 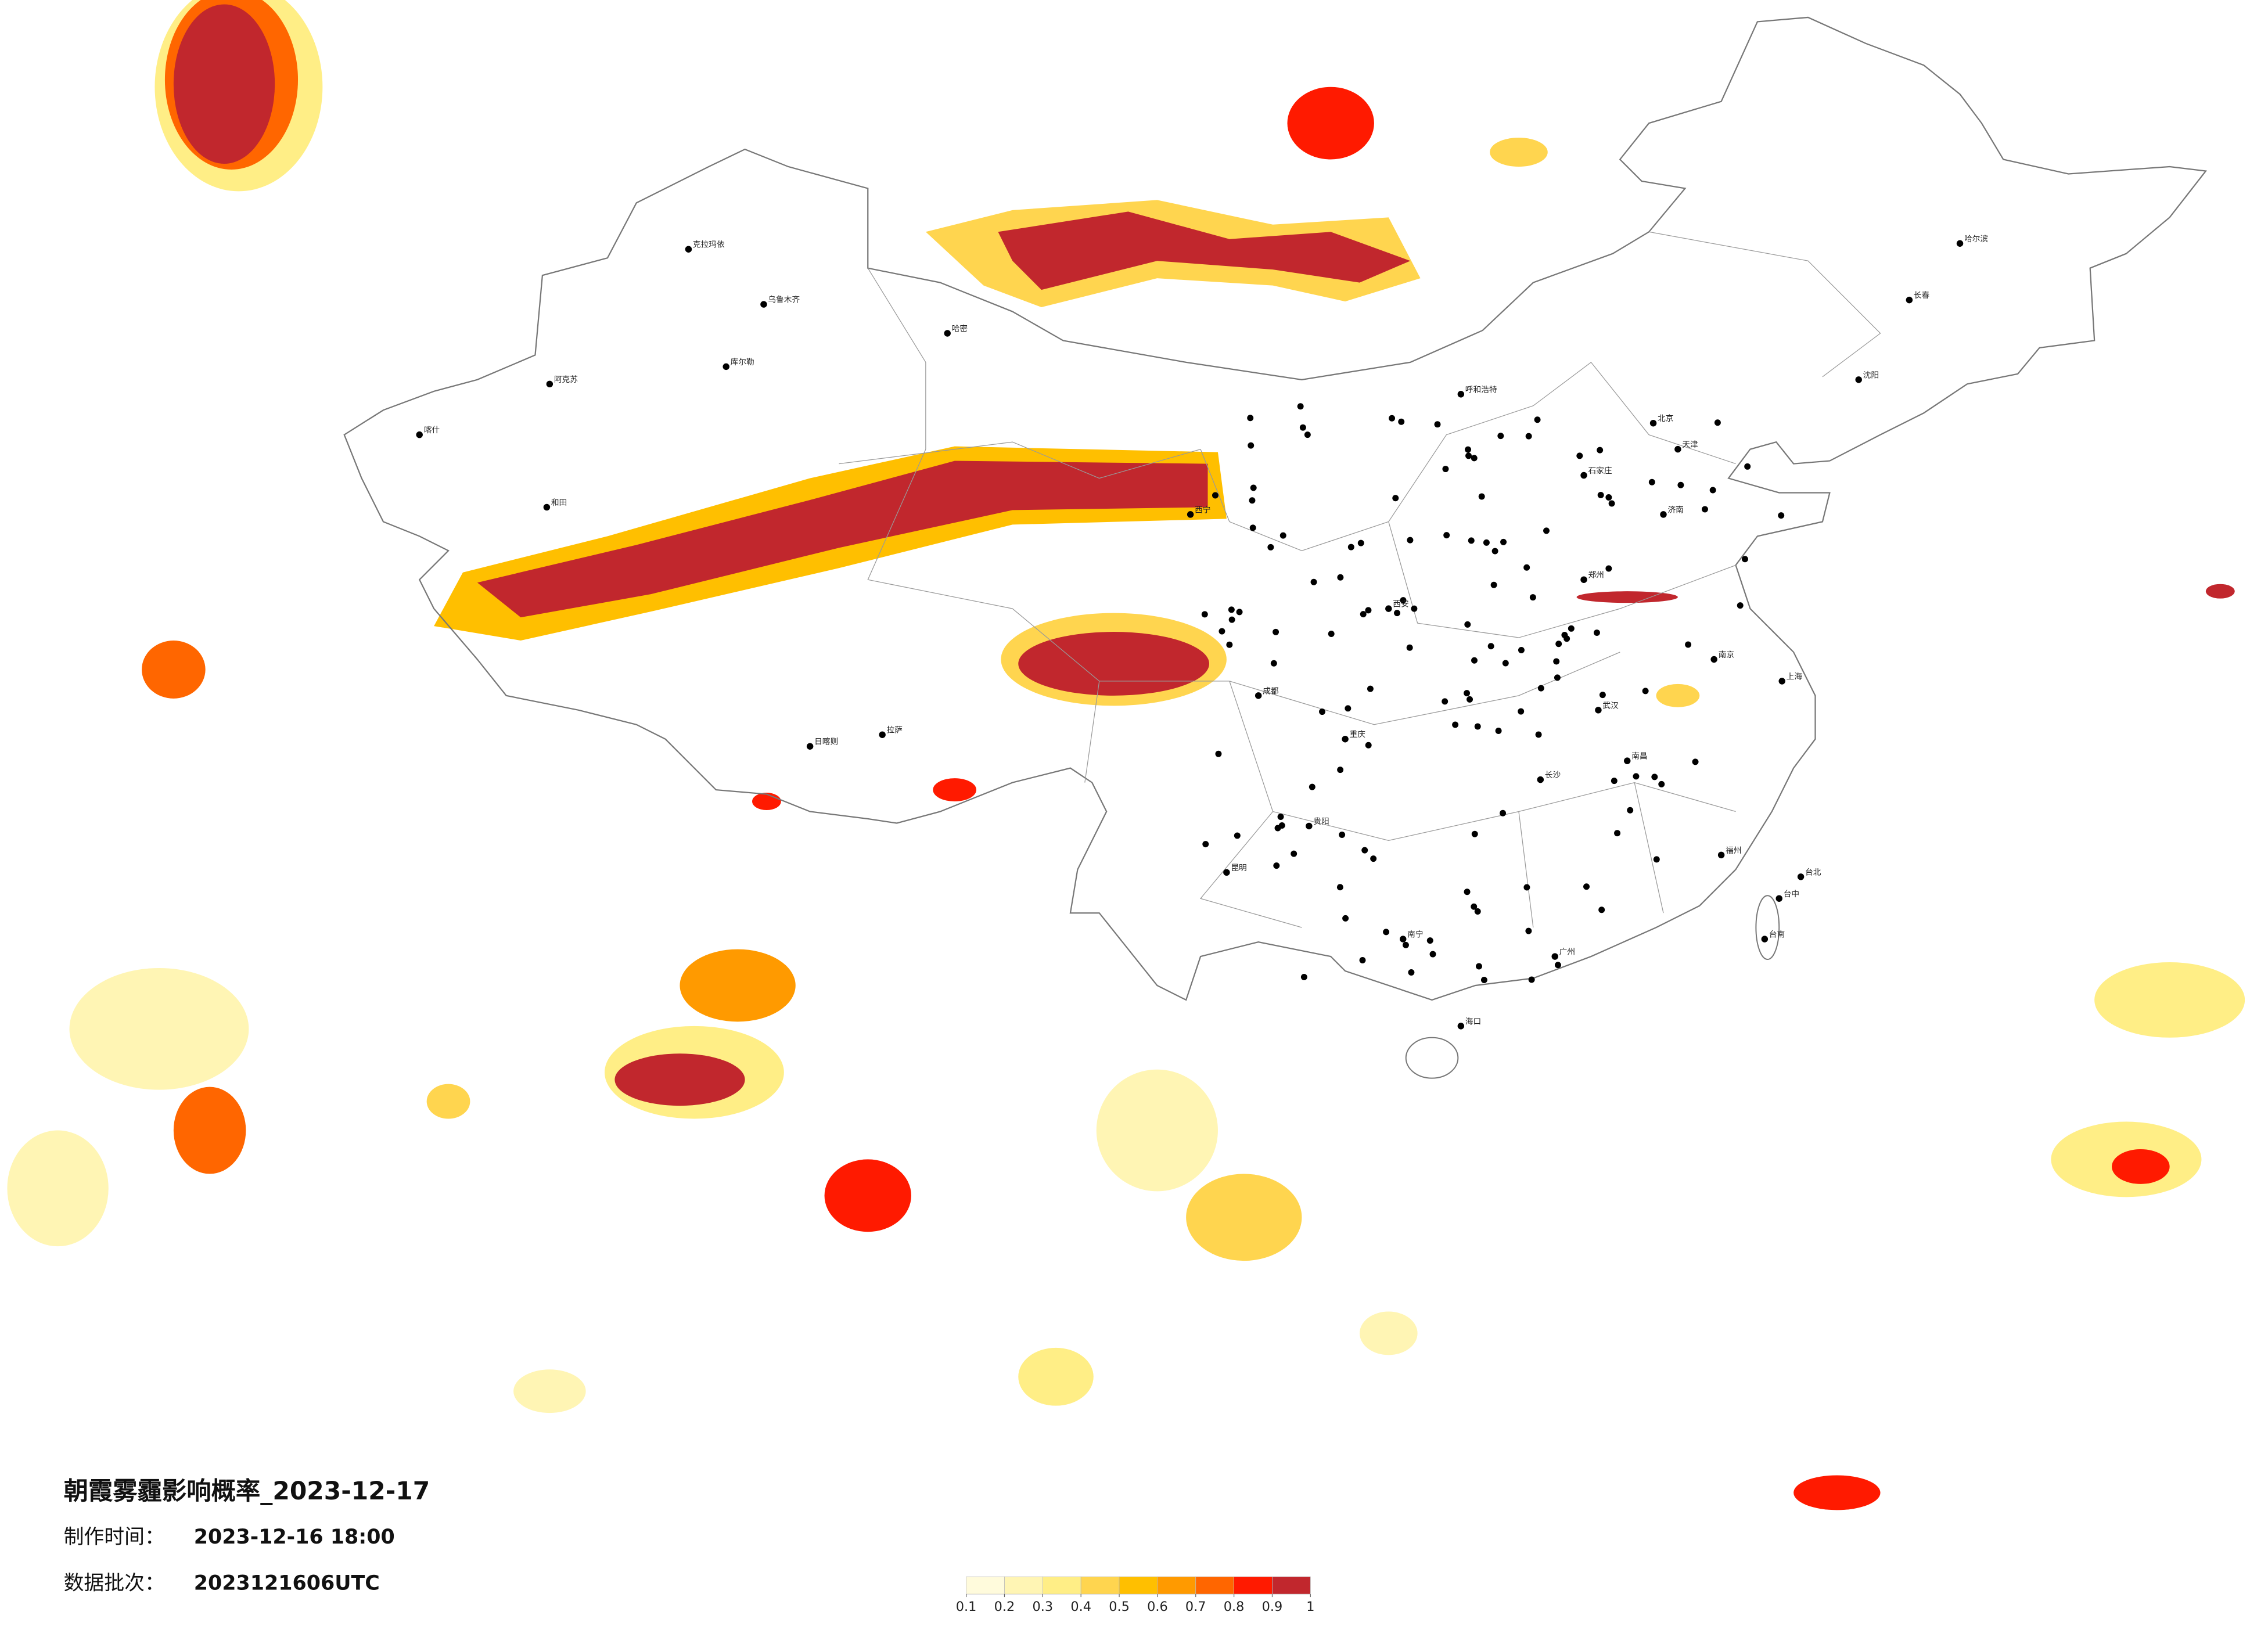 What do you see at coordinates (1119, 1606) in the screenshot?
I see `colorbar-tick-label: 0.5` at bounding box center [1119, 1606].